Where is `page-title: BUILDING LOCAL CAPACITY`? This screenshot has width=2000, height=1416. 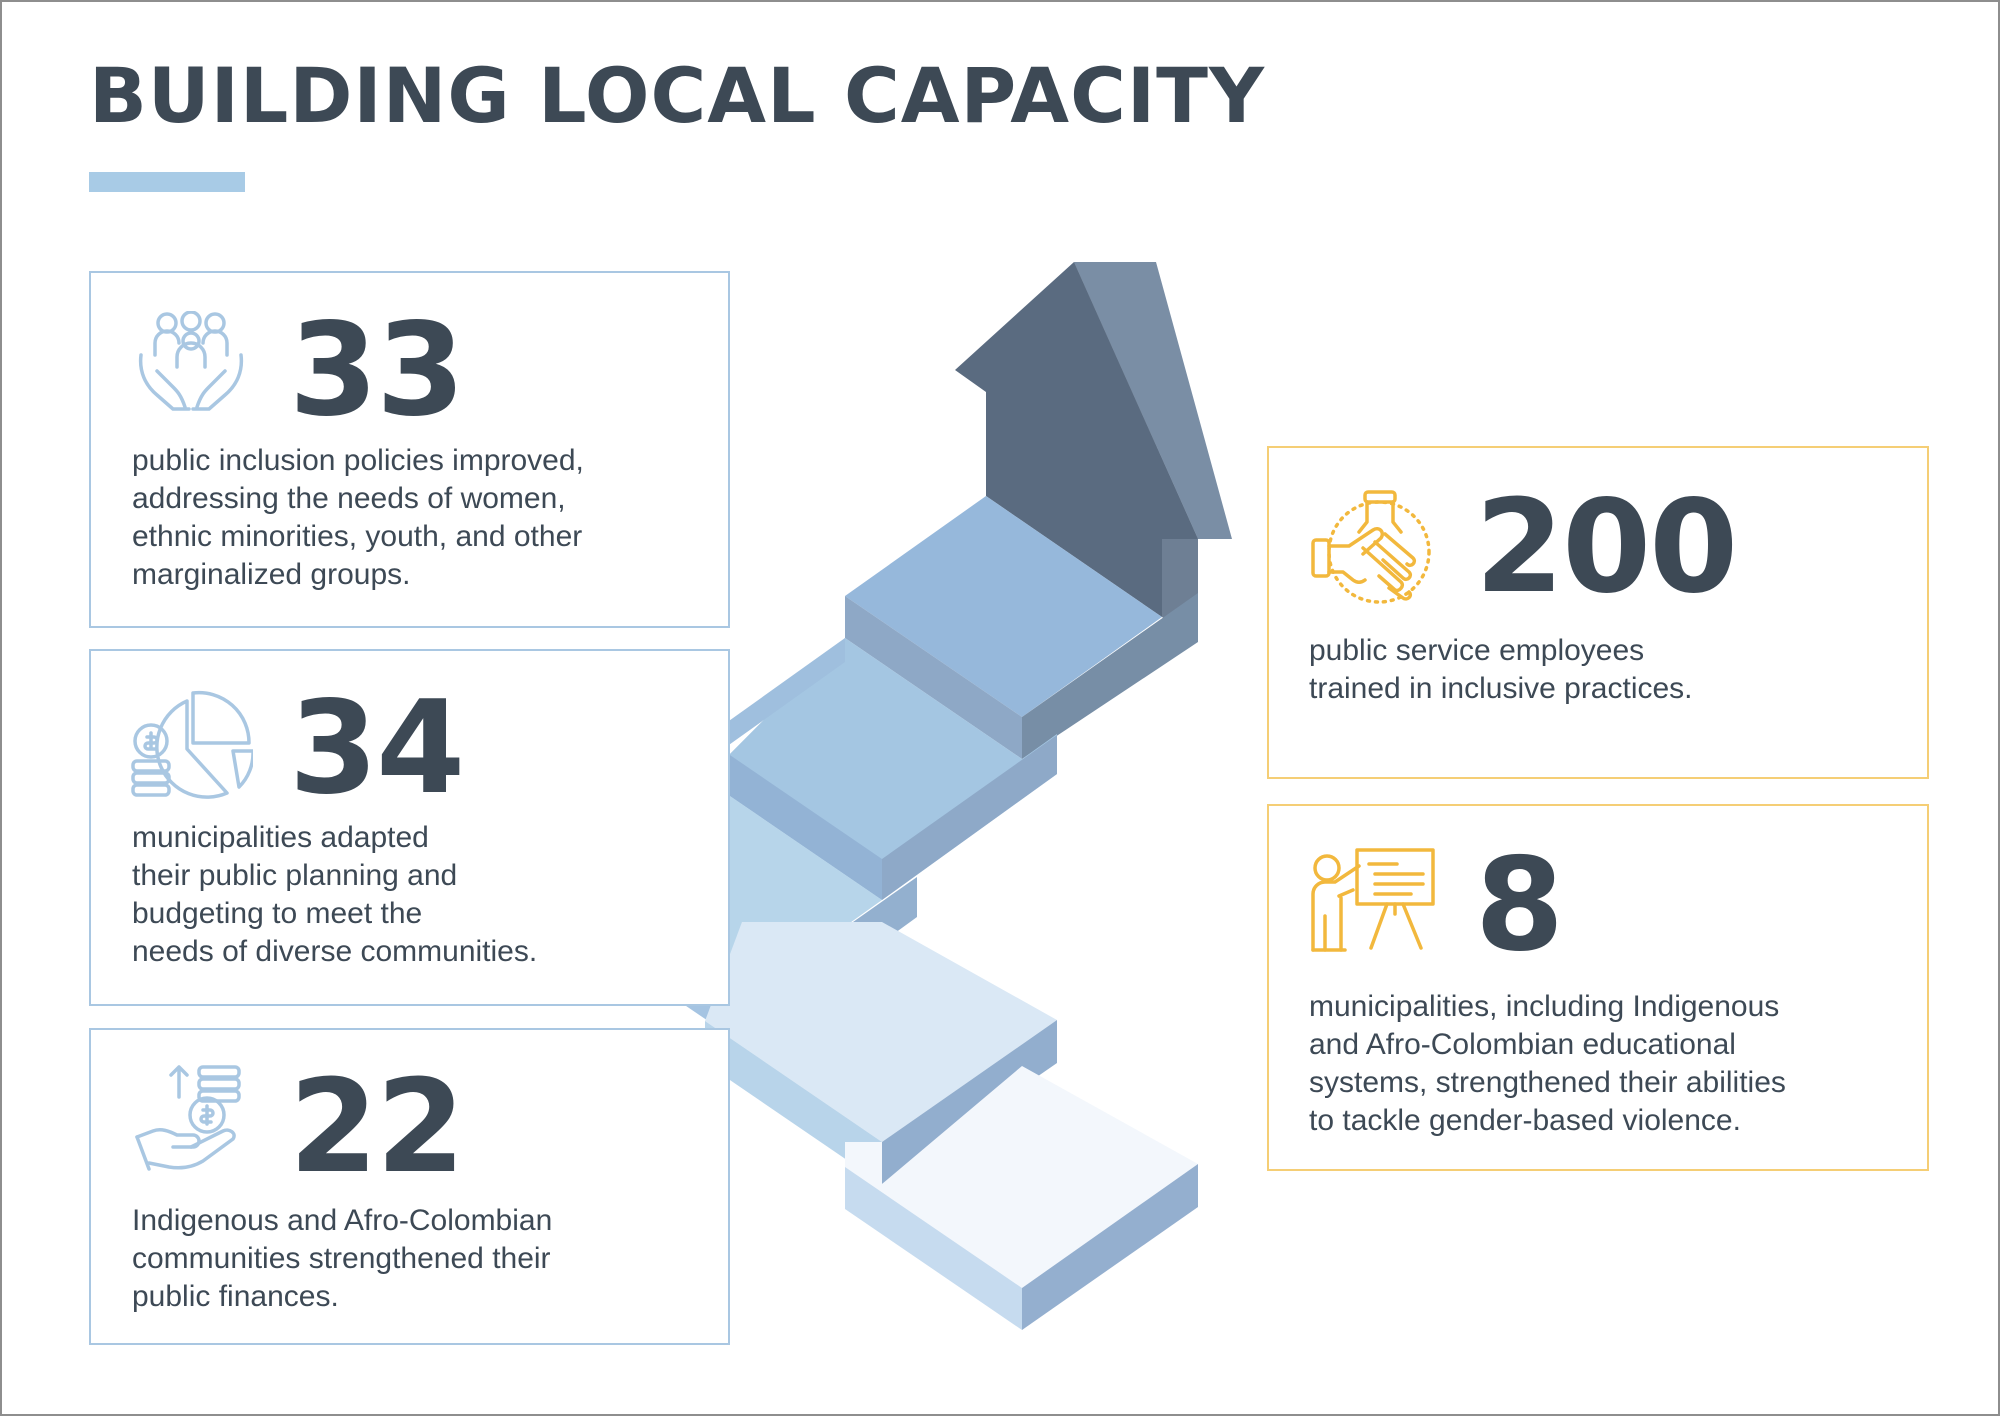
page-title: BUILDING LOCAL CAPACITY is located at coordinates (677, 95).